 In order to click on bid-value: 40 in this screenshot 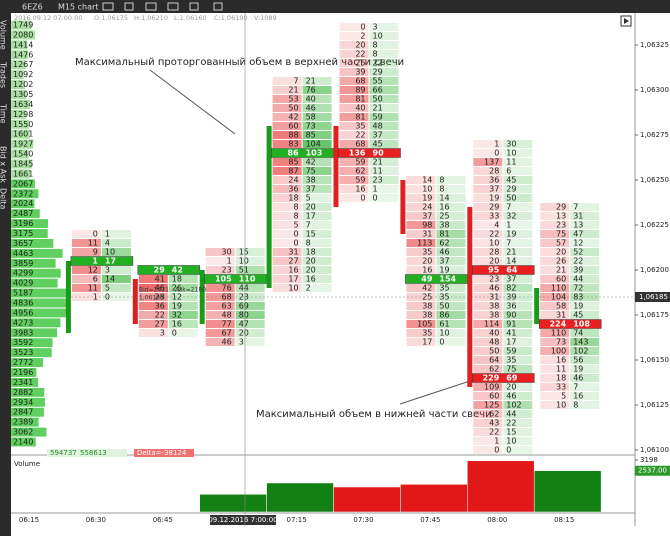, I will do `click(360, 108)`.